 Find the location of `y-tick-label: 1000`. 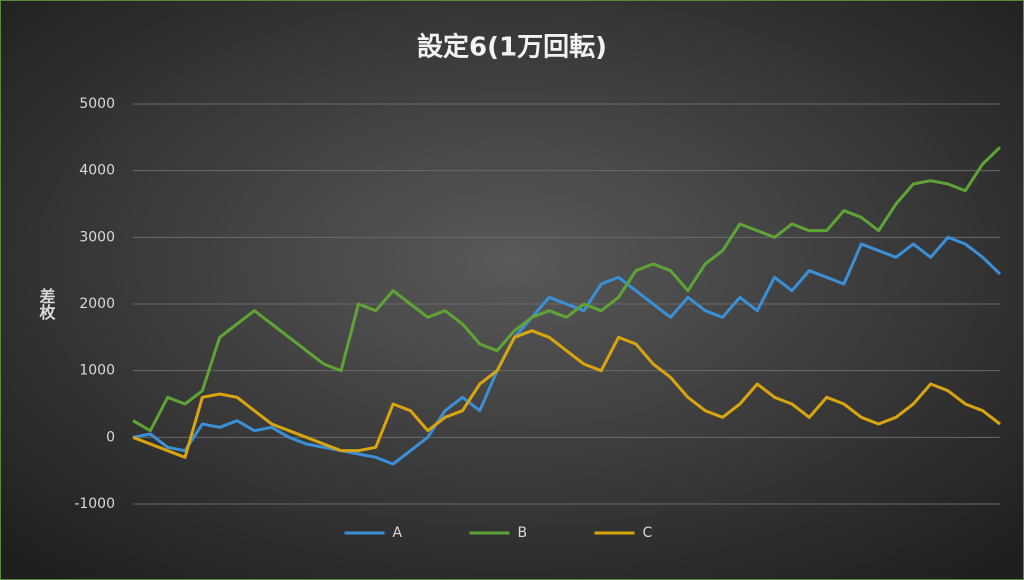

y-tick-label: 1000 is located at coordinates (97, 371).